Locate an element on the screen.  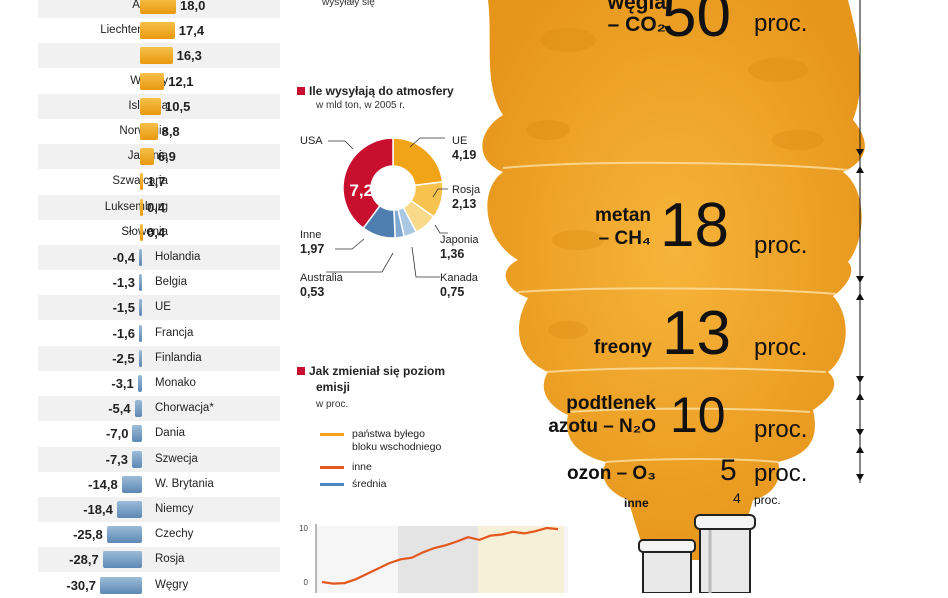
ranking-country: Szwecja is located at coordinates (176, 458).